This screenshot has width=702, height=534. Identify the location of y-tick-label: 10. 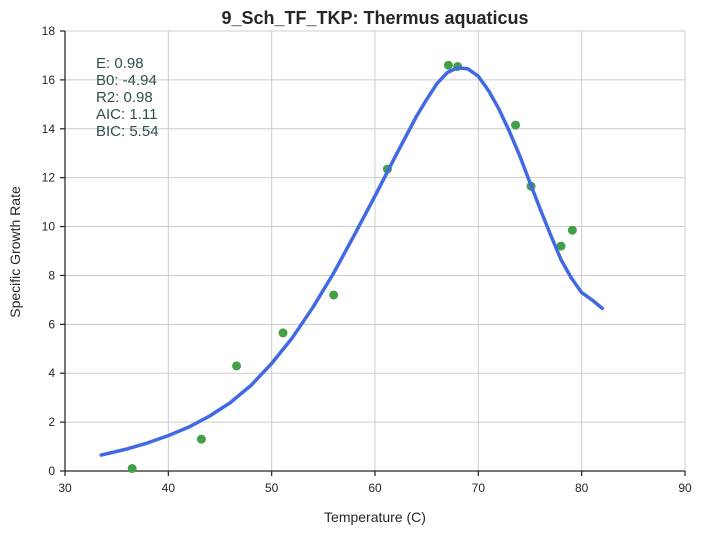
(49, 227).